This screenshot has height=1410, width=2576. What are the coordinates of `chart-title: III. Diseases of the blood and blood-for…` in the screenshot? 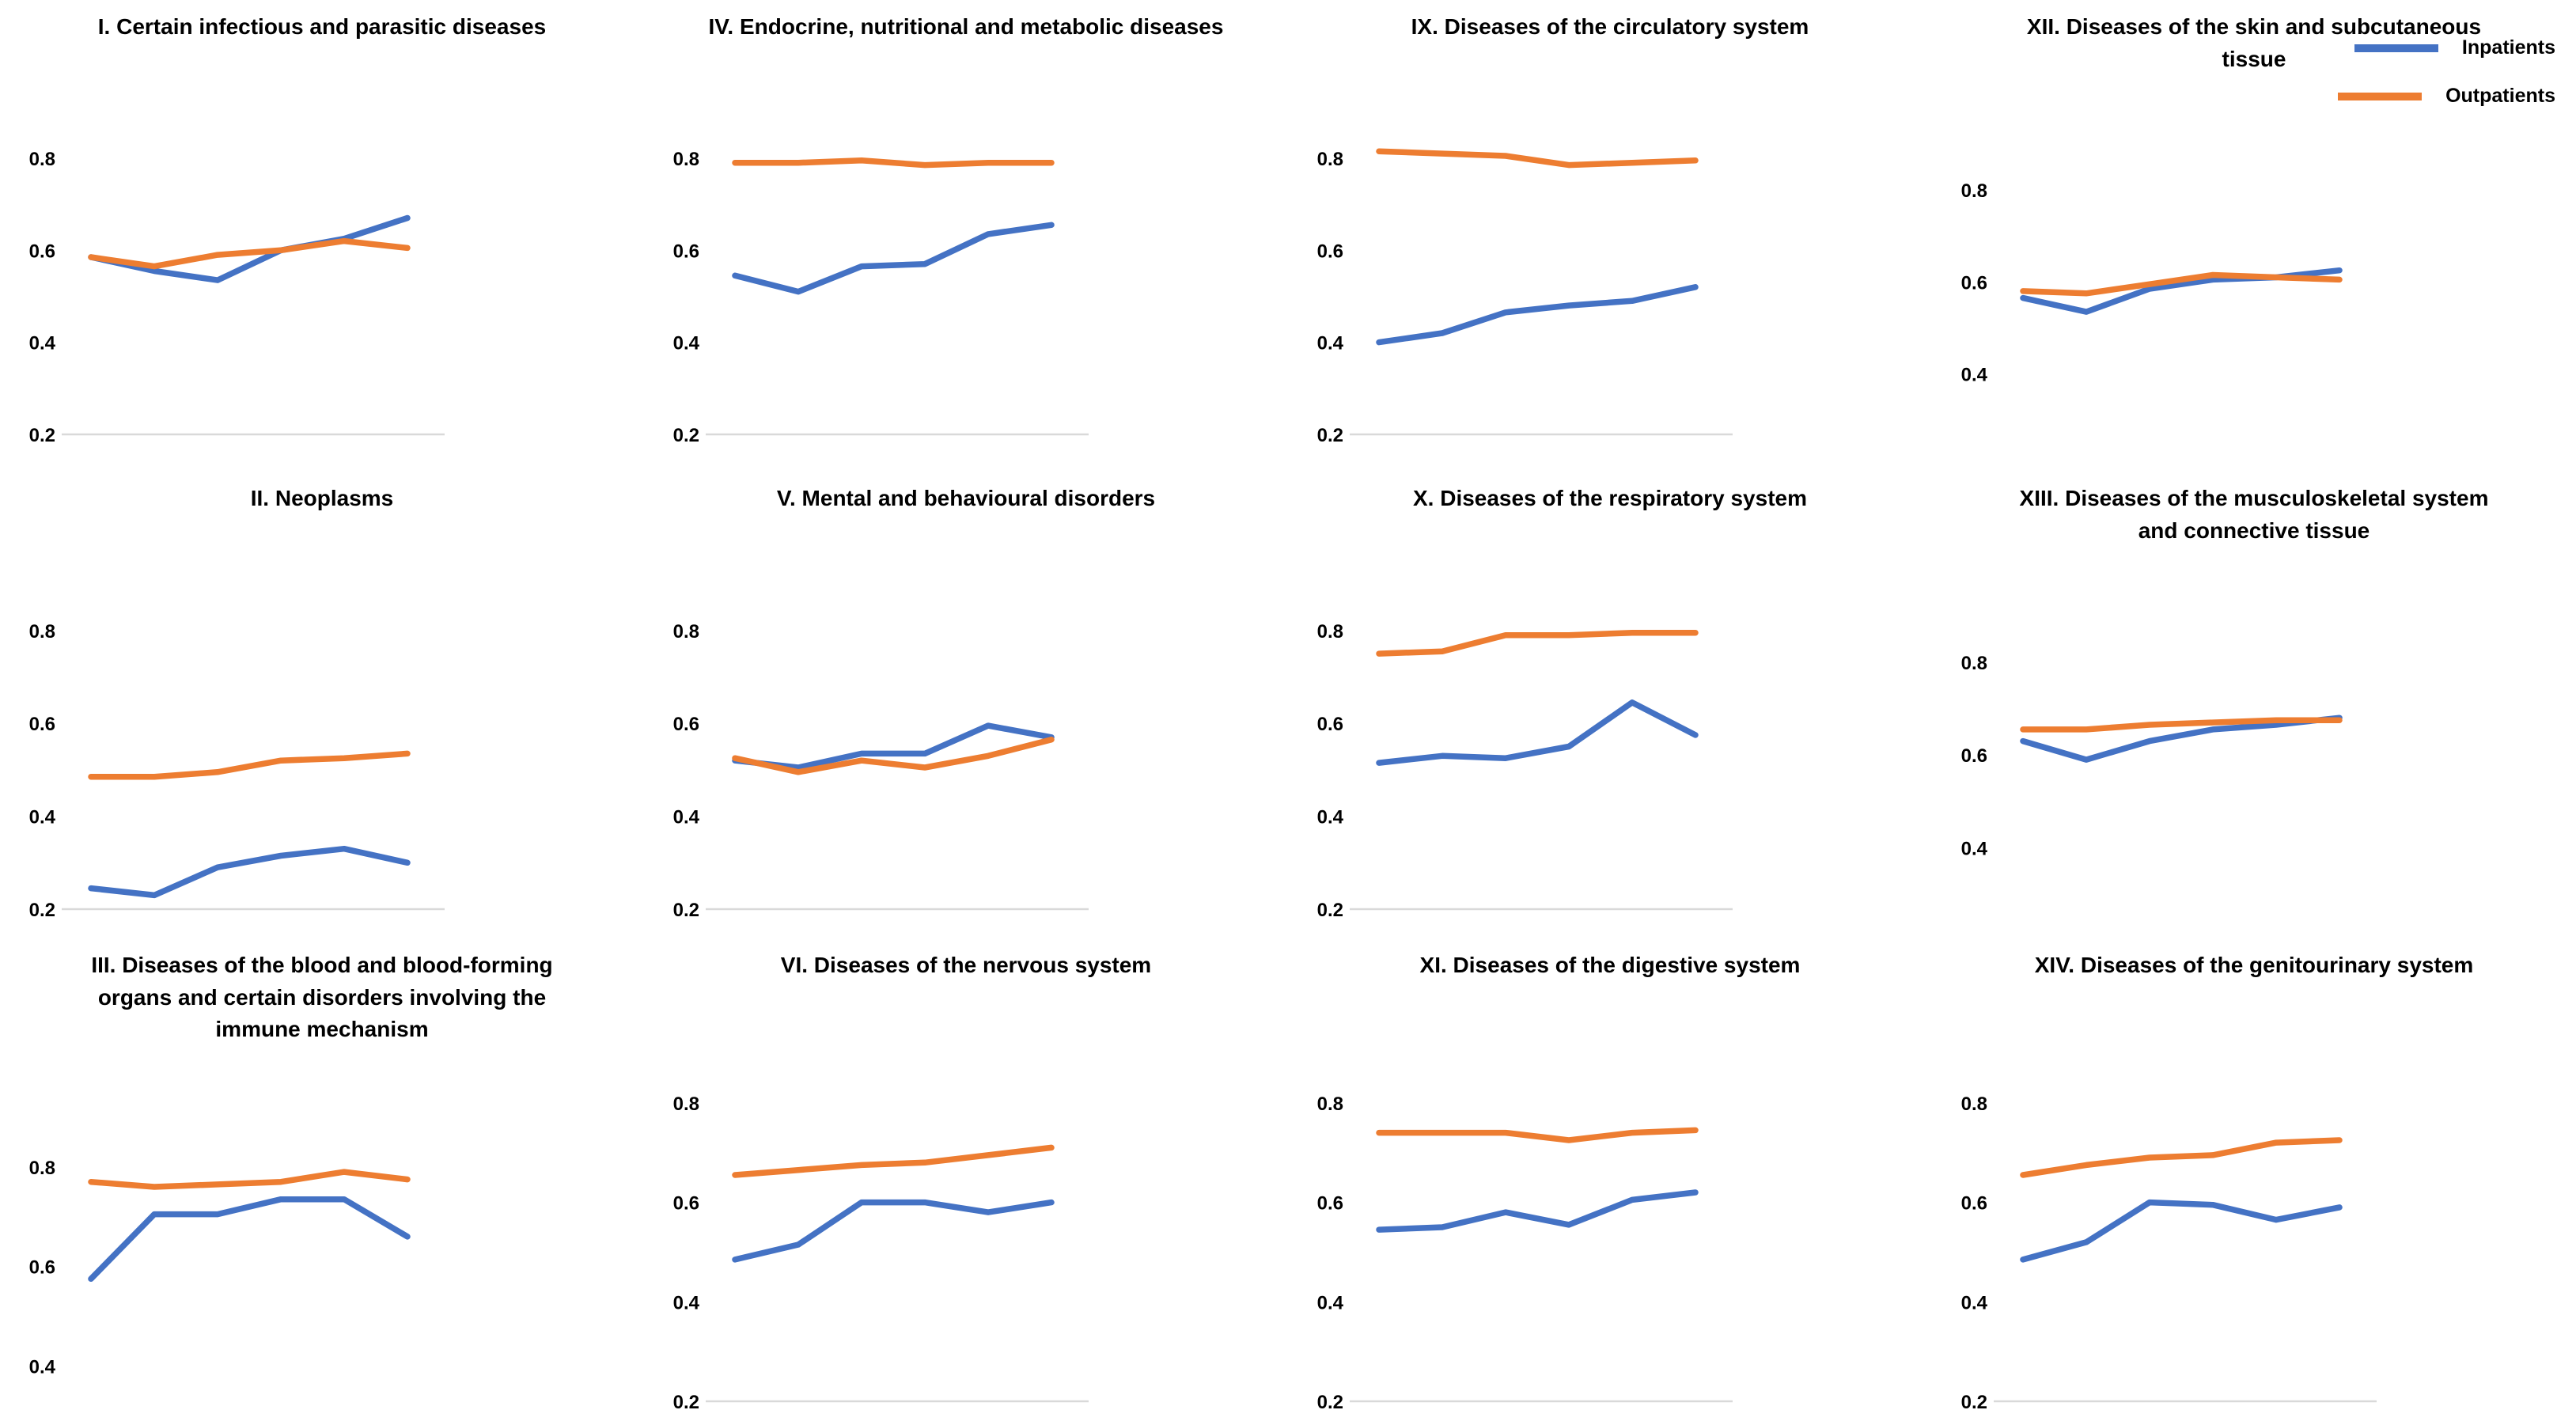 It's located at (322, 997).